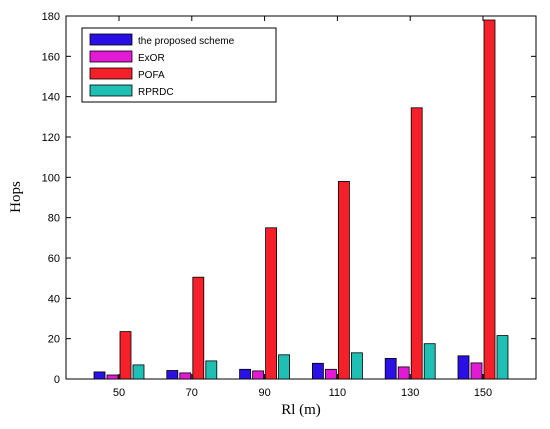 The height and width of the screenshot is (429, 550). I want to click on y-tick-label: 20, so click(54, 340).